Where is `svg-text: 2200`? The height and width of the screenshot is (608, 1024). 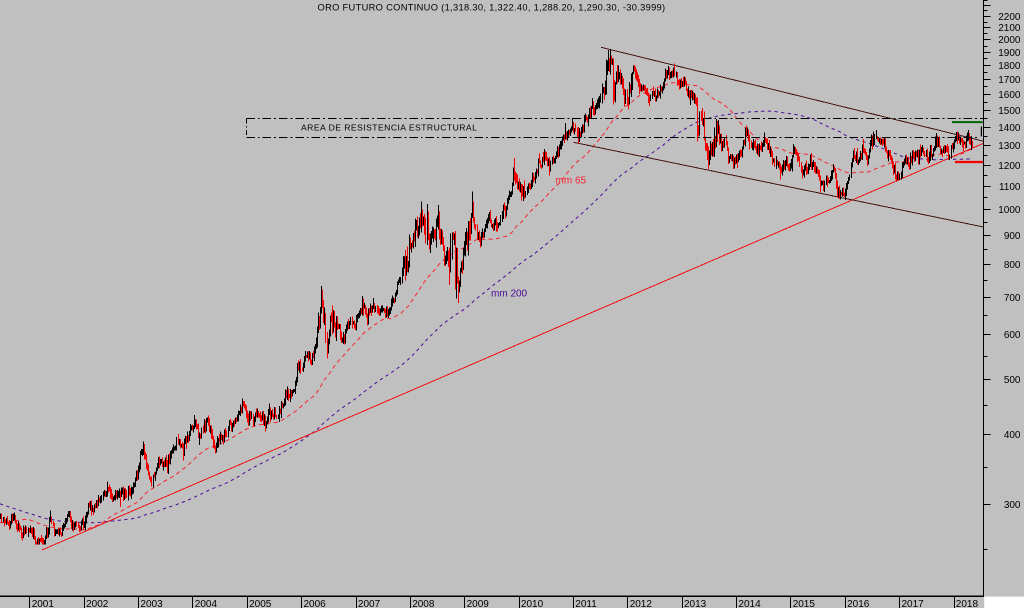
svg-text: 2200 is located at coordinates (1009, 17).